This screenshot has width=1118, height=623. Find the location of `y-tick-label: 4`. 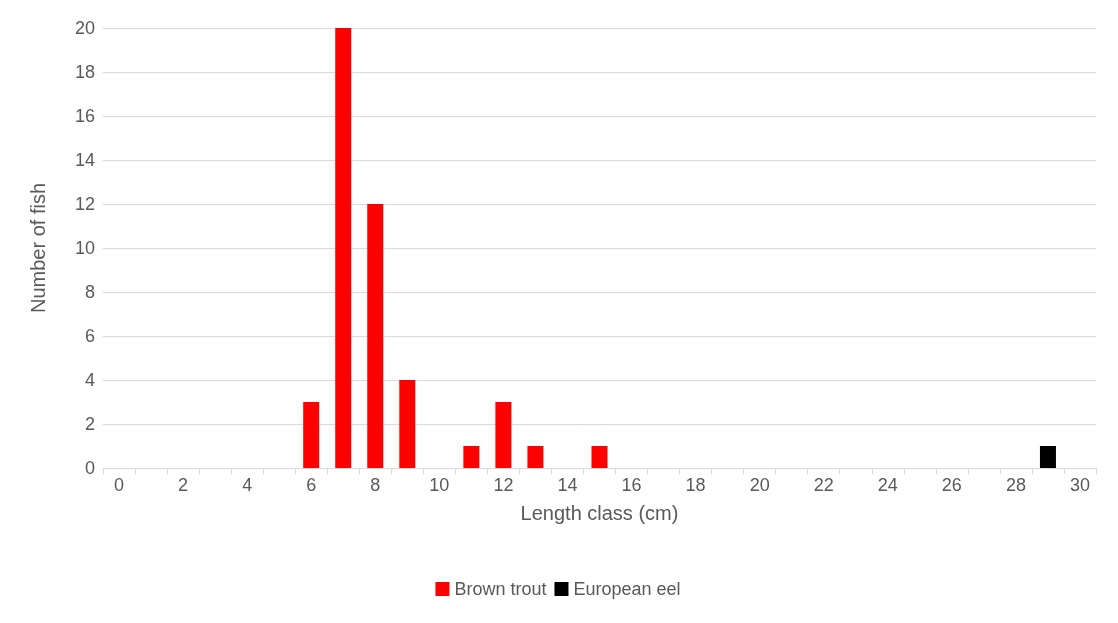

y-tick-label: 4 is located at coordinates (89, 380).